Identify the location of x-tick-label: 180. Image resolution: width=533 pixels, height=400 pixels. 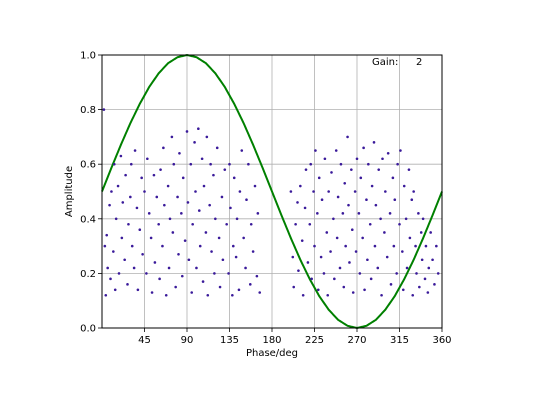
(271, 340).